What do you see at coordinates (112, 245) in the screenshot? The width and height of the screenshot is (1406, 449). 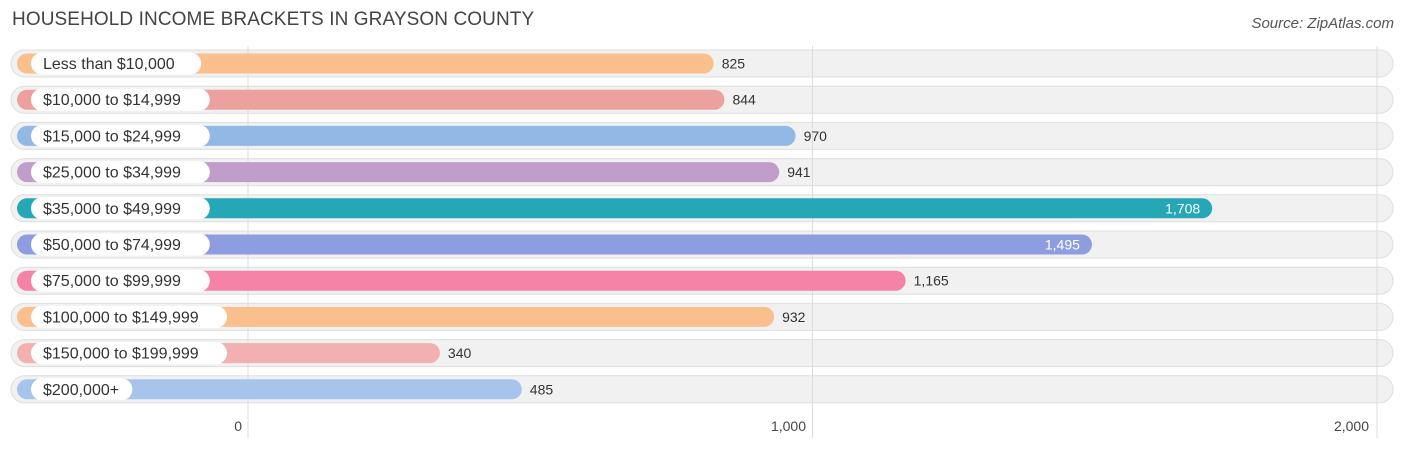 I see `category-label: $50,000 to $74,999` at bounding box center [112, 245].